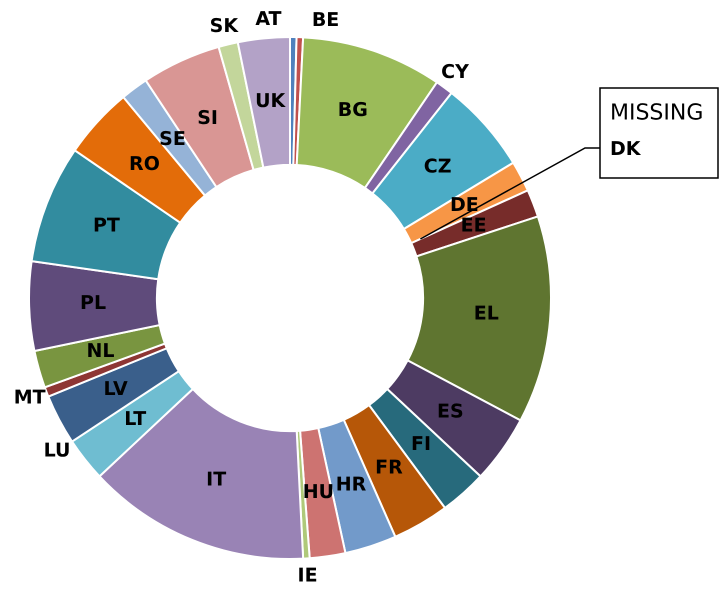  I want to click on slice-label: SE, so click(172, 139).